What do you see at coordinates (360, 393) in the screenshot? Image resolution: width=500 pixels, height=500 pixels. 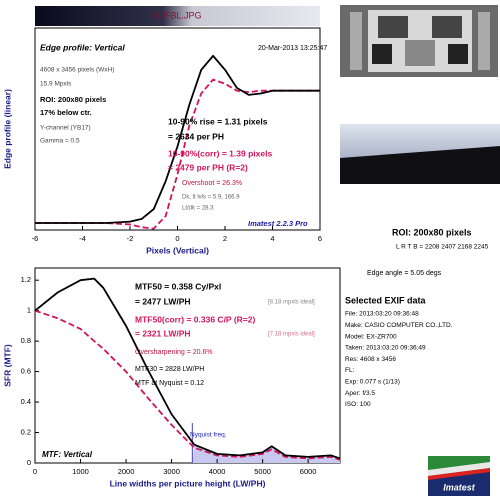 I see `exif-row: Aper: f/3.5` at bounding box center [360, 393].